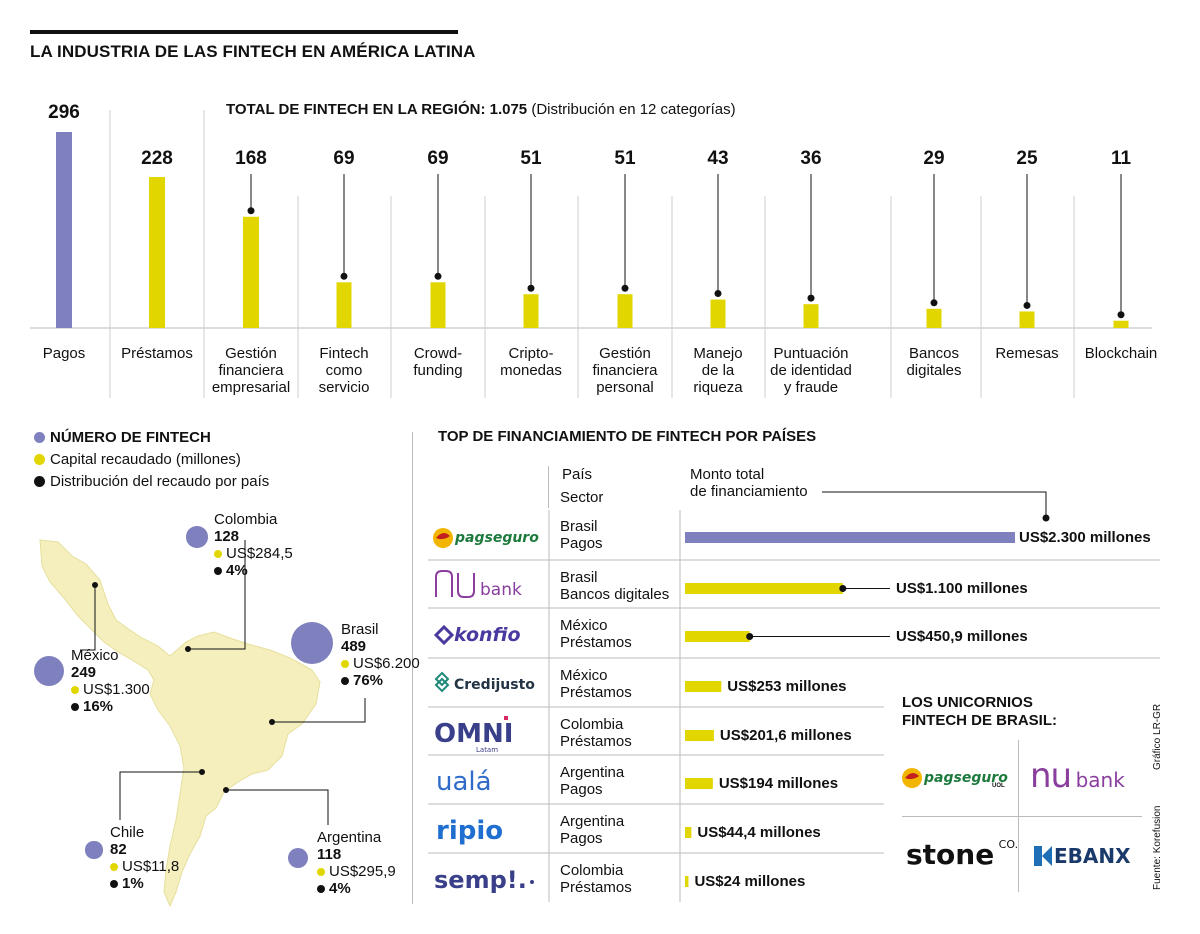 This screenshot has height=934, width=1200. What do you see at coordinates (1027, 353) in the screenshot?
I see `category-label-11: Remesas` at bounding box center [1027, 353].